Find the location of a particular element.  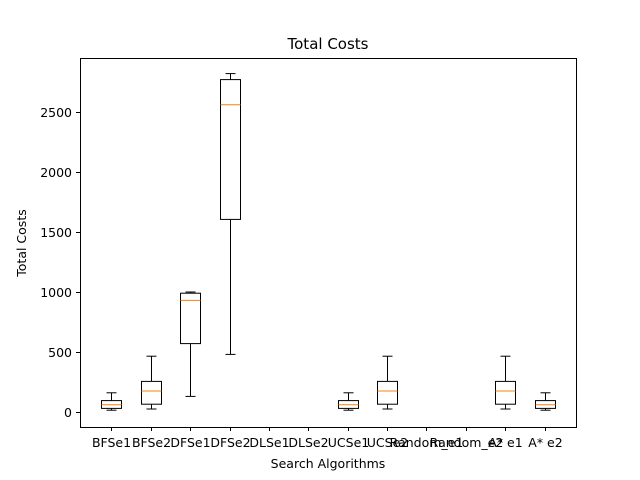

box-dfse2 is located at coordinates (230, 214).